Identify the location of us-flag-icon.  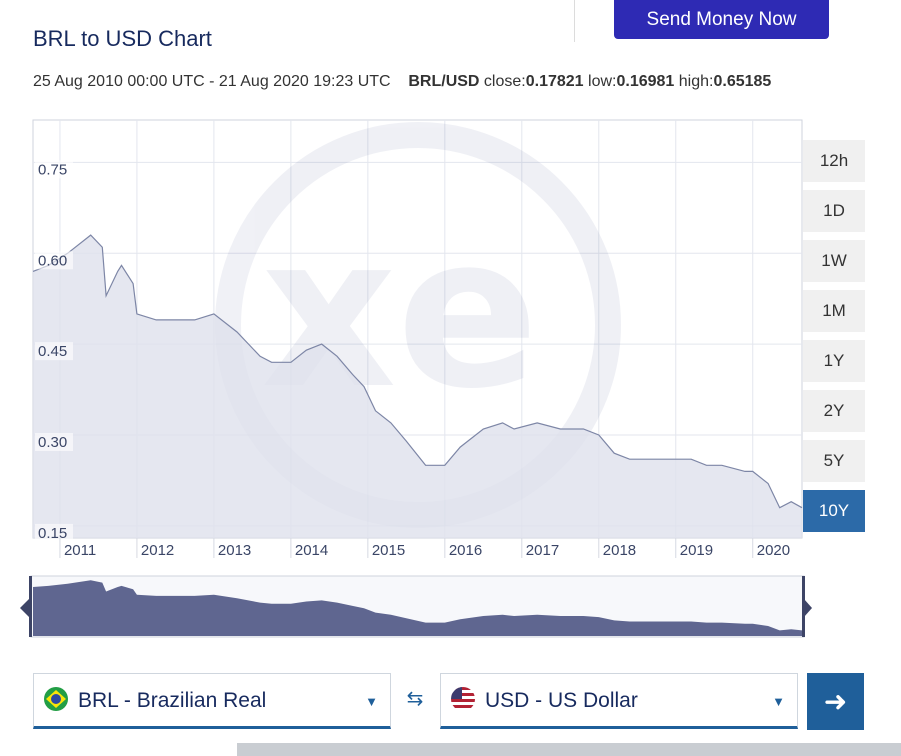
(463, 699).